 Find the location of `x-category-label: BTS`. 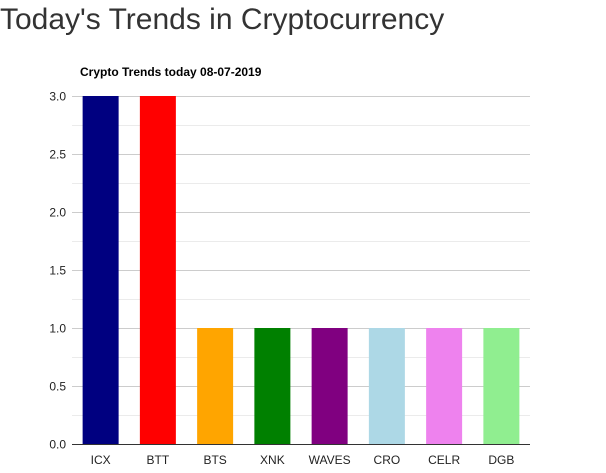

x-category-label: BTS is located at coordinates (214, 460).